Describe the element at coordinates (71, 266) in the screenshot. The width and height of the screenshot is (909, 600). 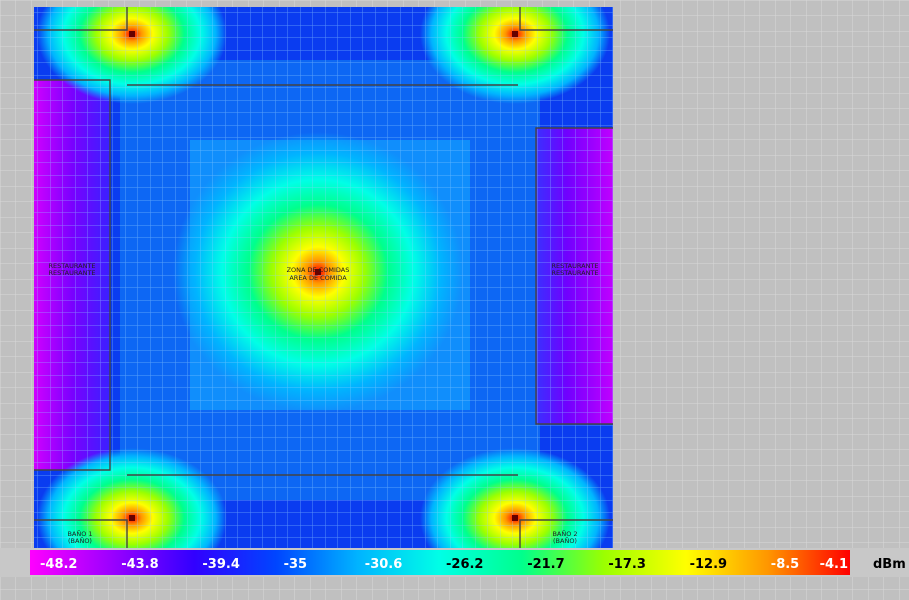
I see `room-label-left-1: RESTAURANTE` at that location.